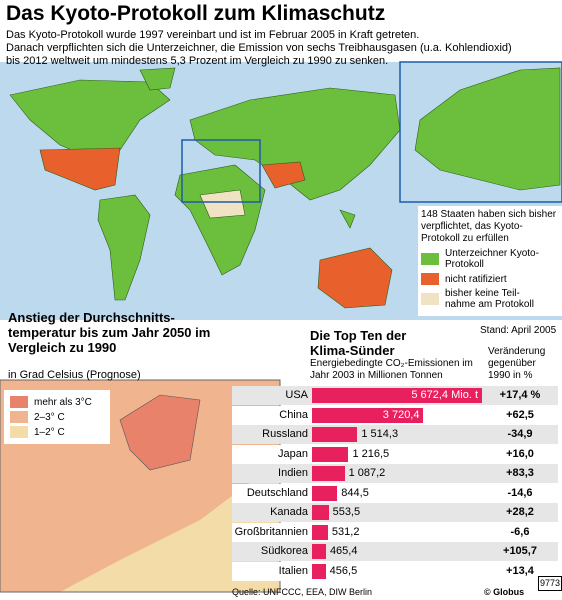  Describe the element at coordinates (401, 414) in the screenshot. I see `value-label: 3 720,4` at that location.